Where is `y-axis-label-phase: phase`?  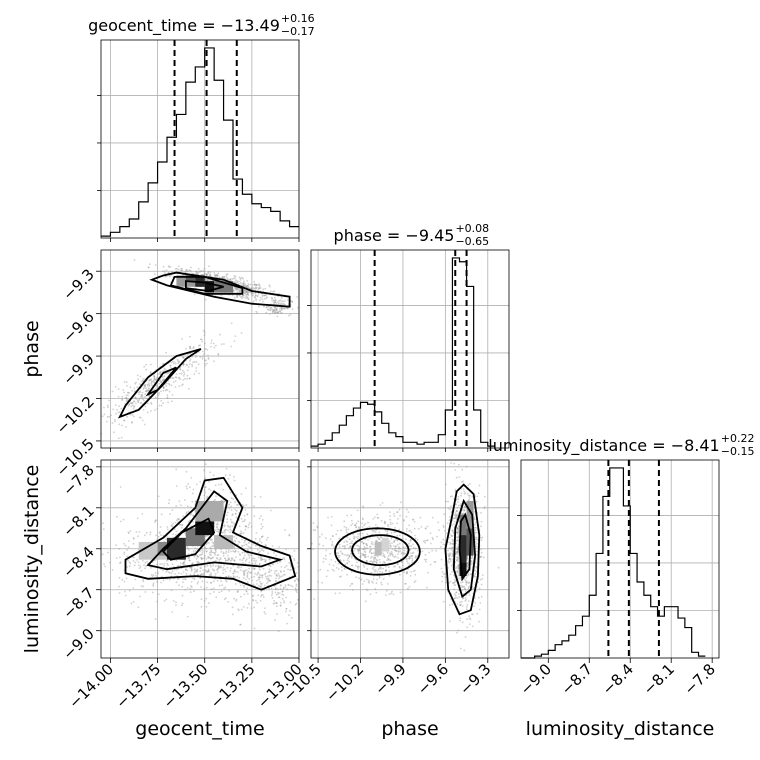
y-axis-label-phase: phase is located at coordinates (32, 348).